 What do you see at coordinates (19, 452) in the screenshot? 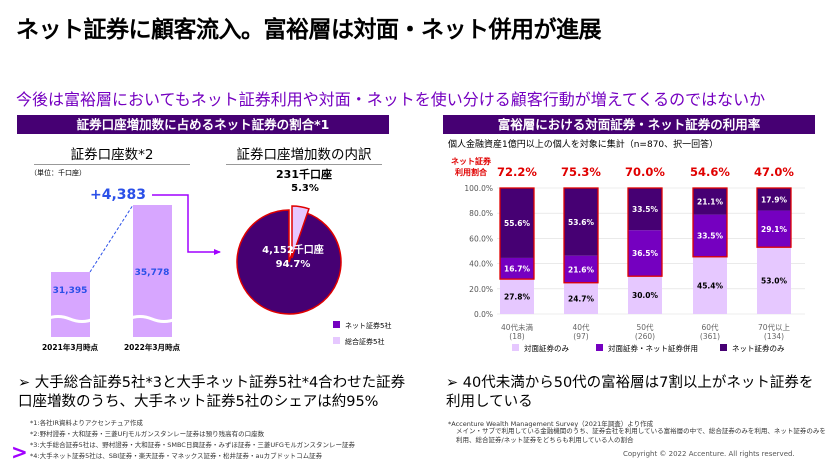
I see `accenture-logo-icon: >` at bounding box center [19, 452].